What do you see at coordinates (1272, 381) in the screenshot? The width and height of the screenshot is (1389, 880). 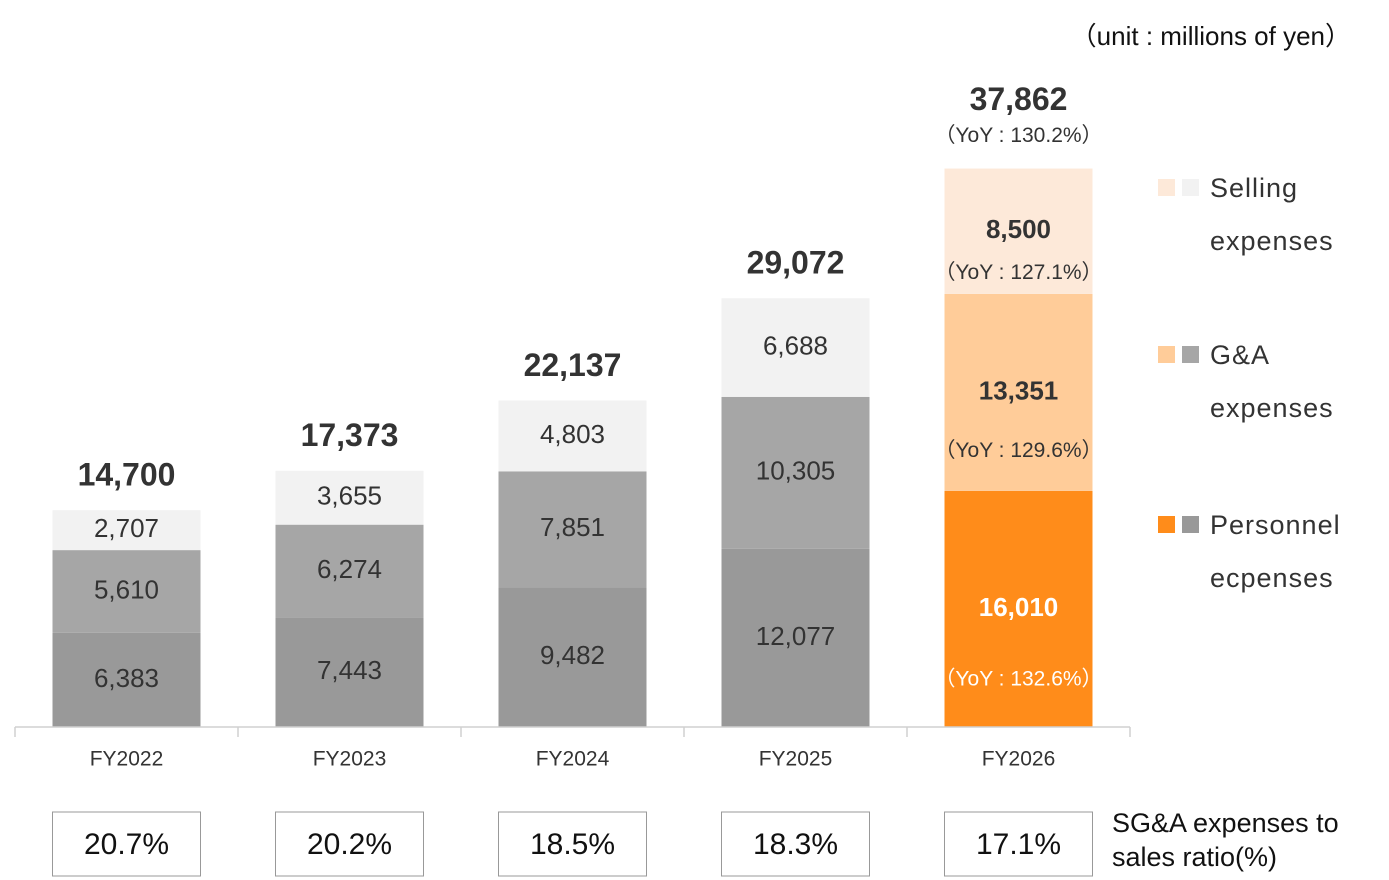 I see `legend-label: G&A expenses` at bounding box center [1272, 381].